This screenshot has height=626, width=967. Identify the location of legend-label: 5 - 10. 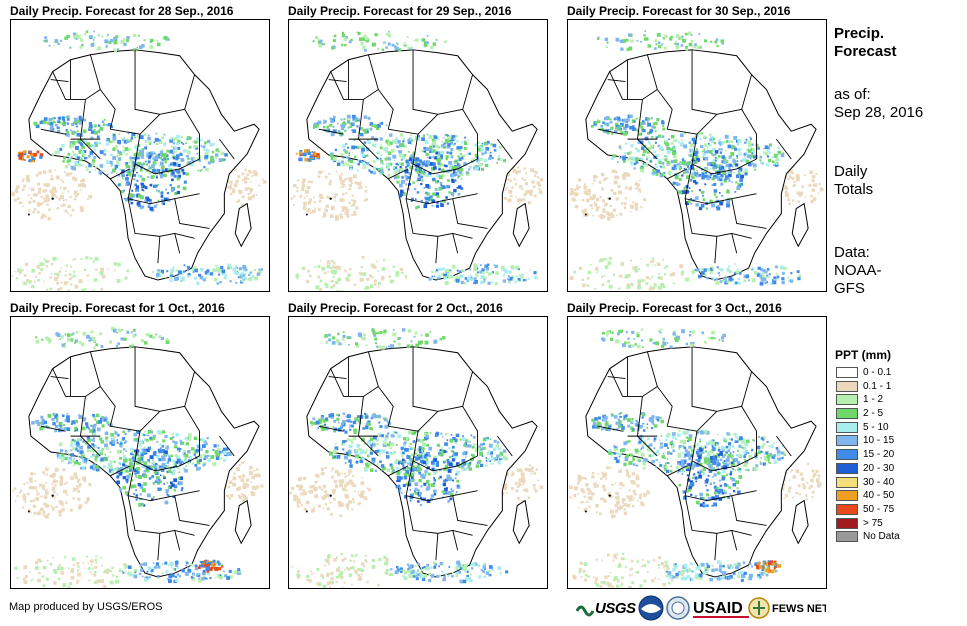
(876, 427).